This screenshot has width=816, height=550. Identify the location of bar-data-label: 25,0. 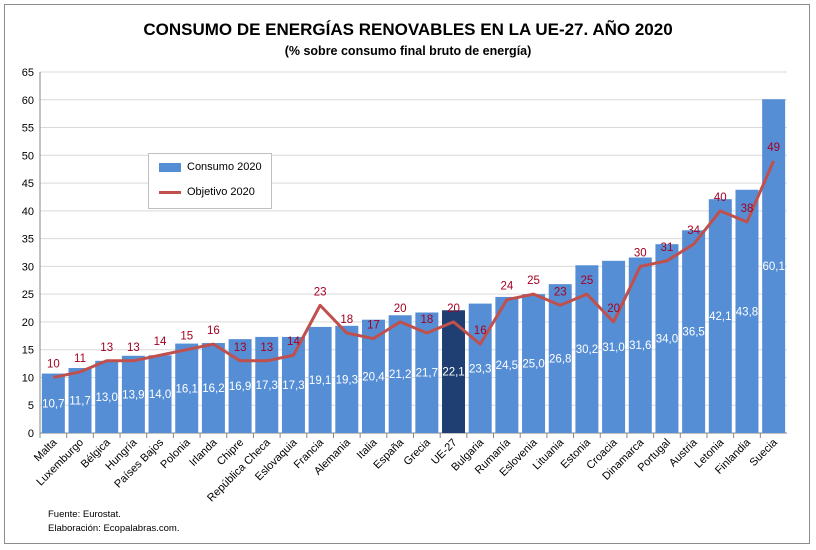
(533, 365).